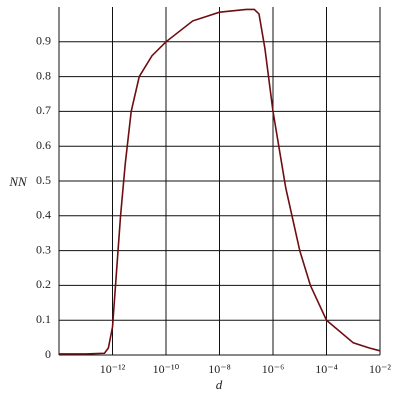 The width and height of the screenshot is (400, 400). Describe the element at coordinates (219, 384) in the screenshot. I see `x-axis-label: d` at that location.